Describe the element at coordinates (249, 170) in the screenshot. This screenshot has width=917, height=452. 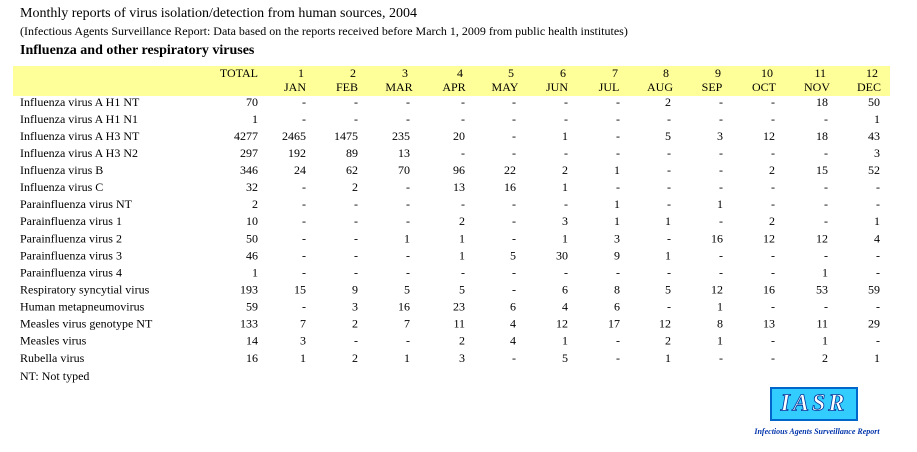
I see `cell: 346` at that location.